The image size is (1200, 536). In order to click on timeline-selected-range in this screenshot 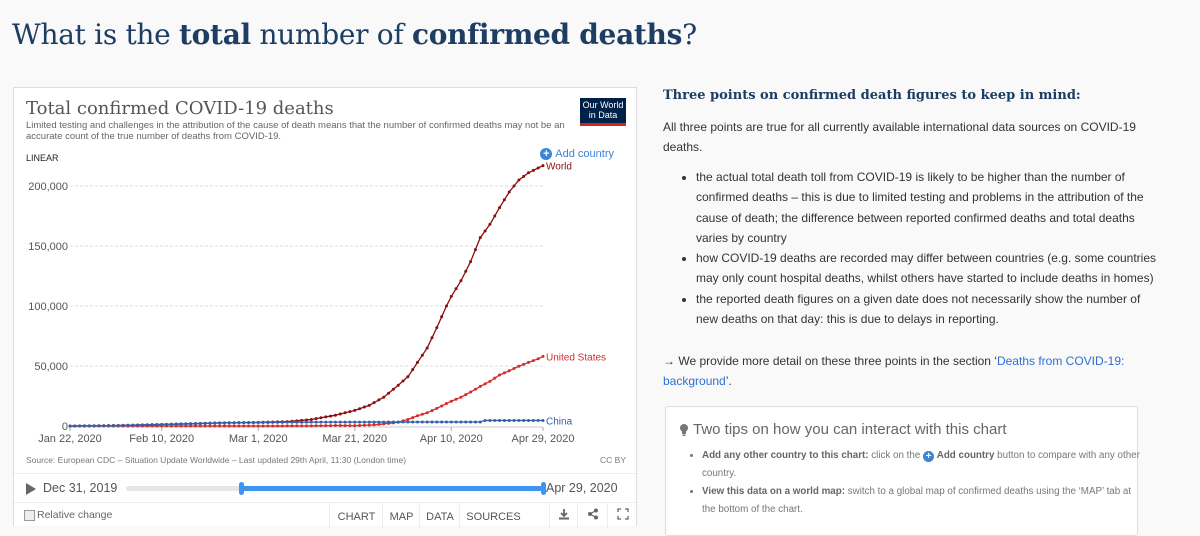, I will do `click(392, 488)`.